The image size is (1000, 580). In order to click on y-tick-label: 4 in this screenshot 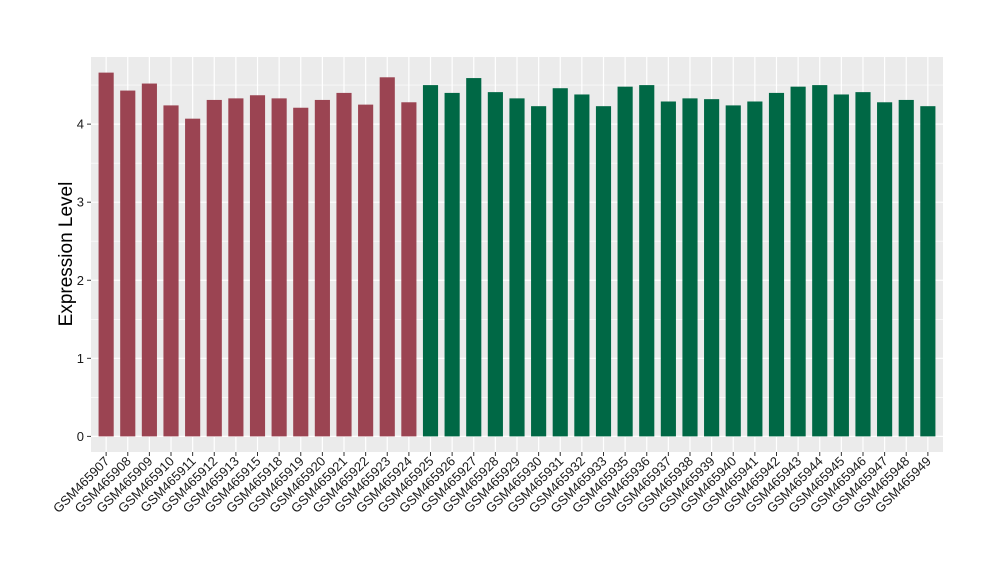, I will do `click(80, 124)`.